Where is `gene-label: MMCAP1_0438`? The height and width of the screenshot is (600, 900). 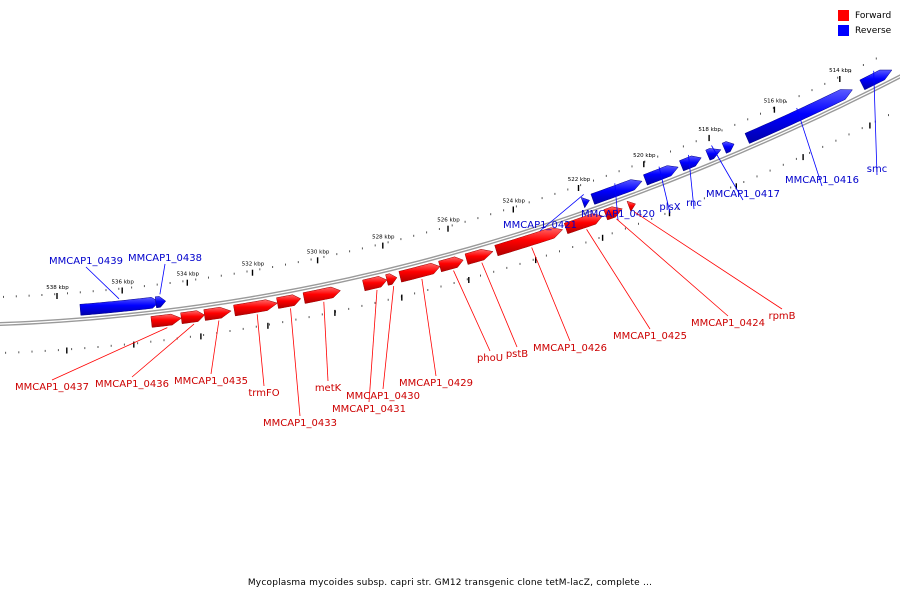 gene-label: MMCAP1_0438 is located at coordinates (165, 258).